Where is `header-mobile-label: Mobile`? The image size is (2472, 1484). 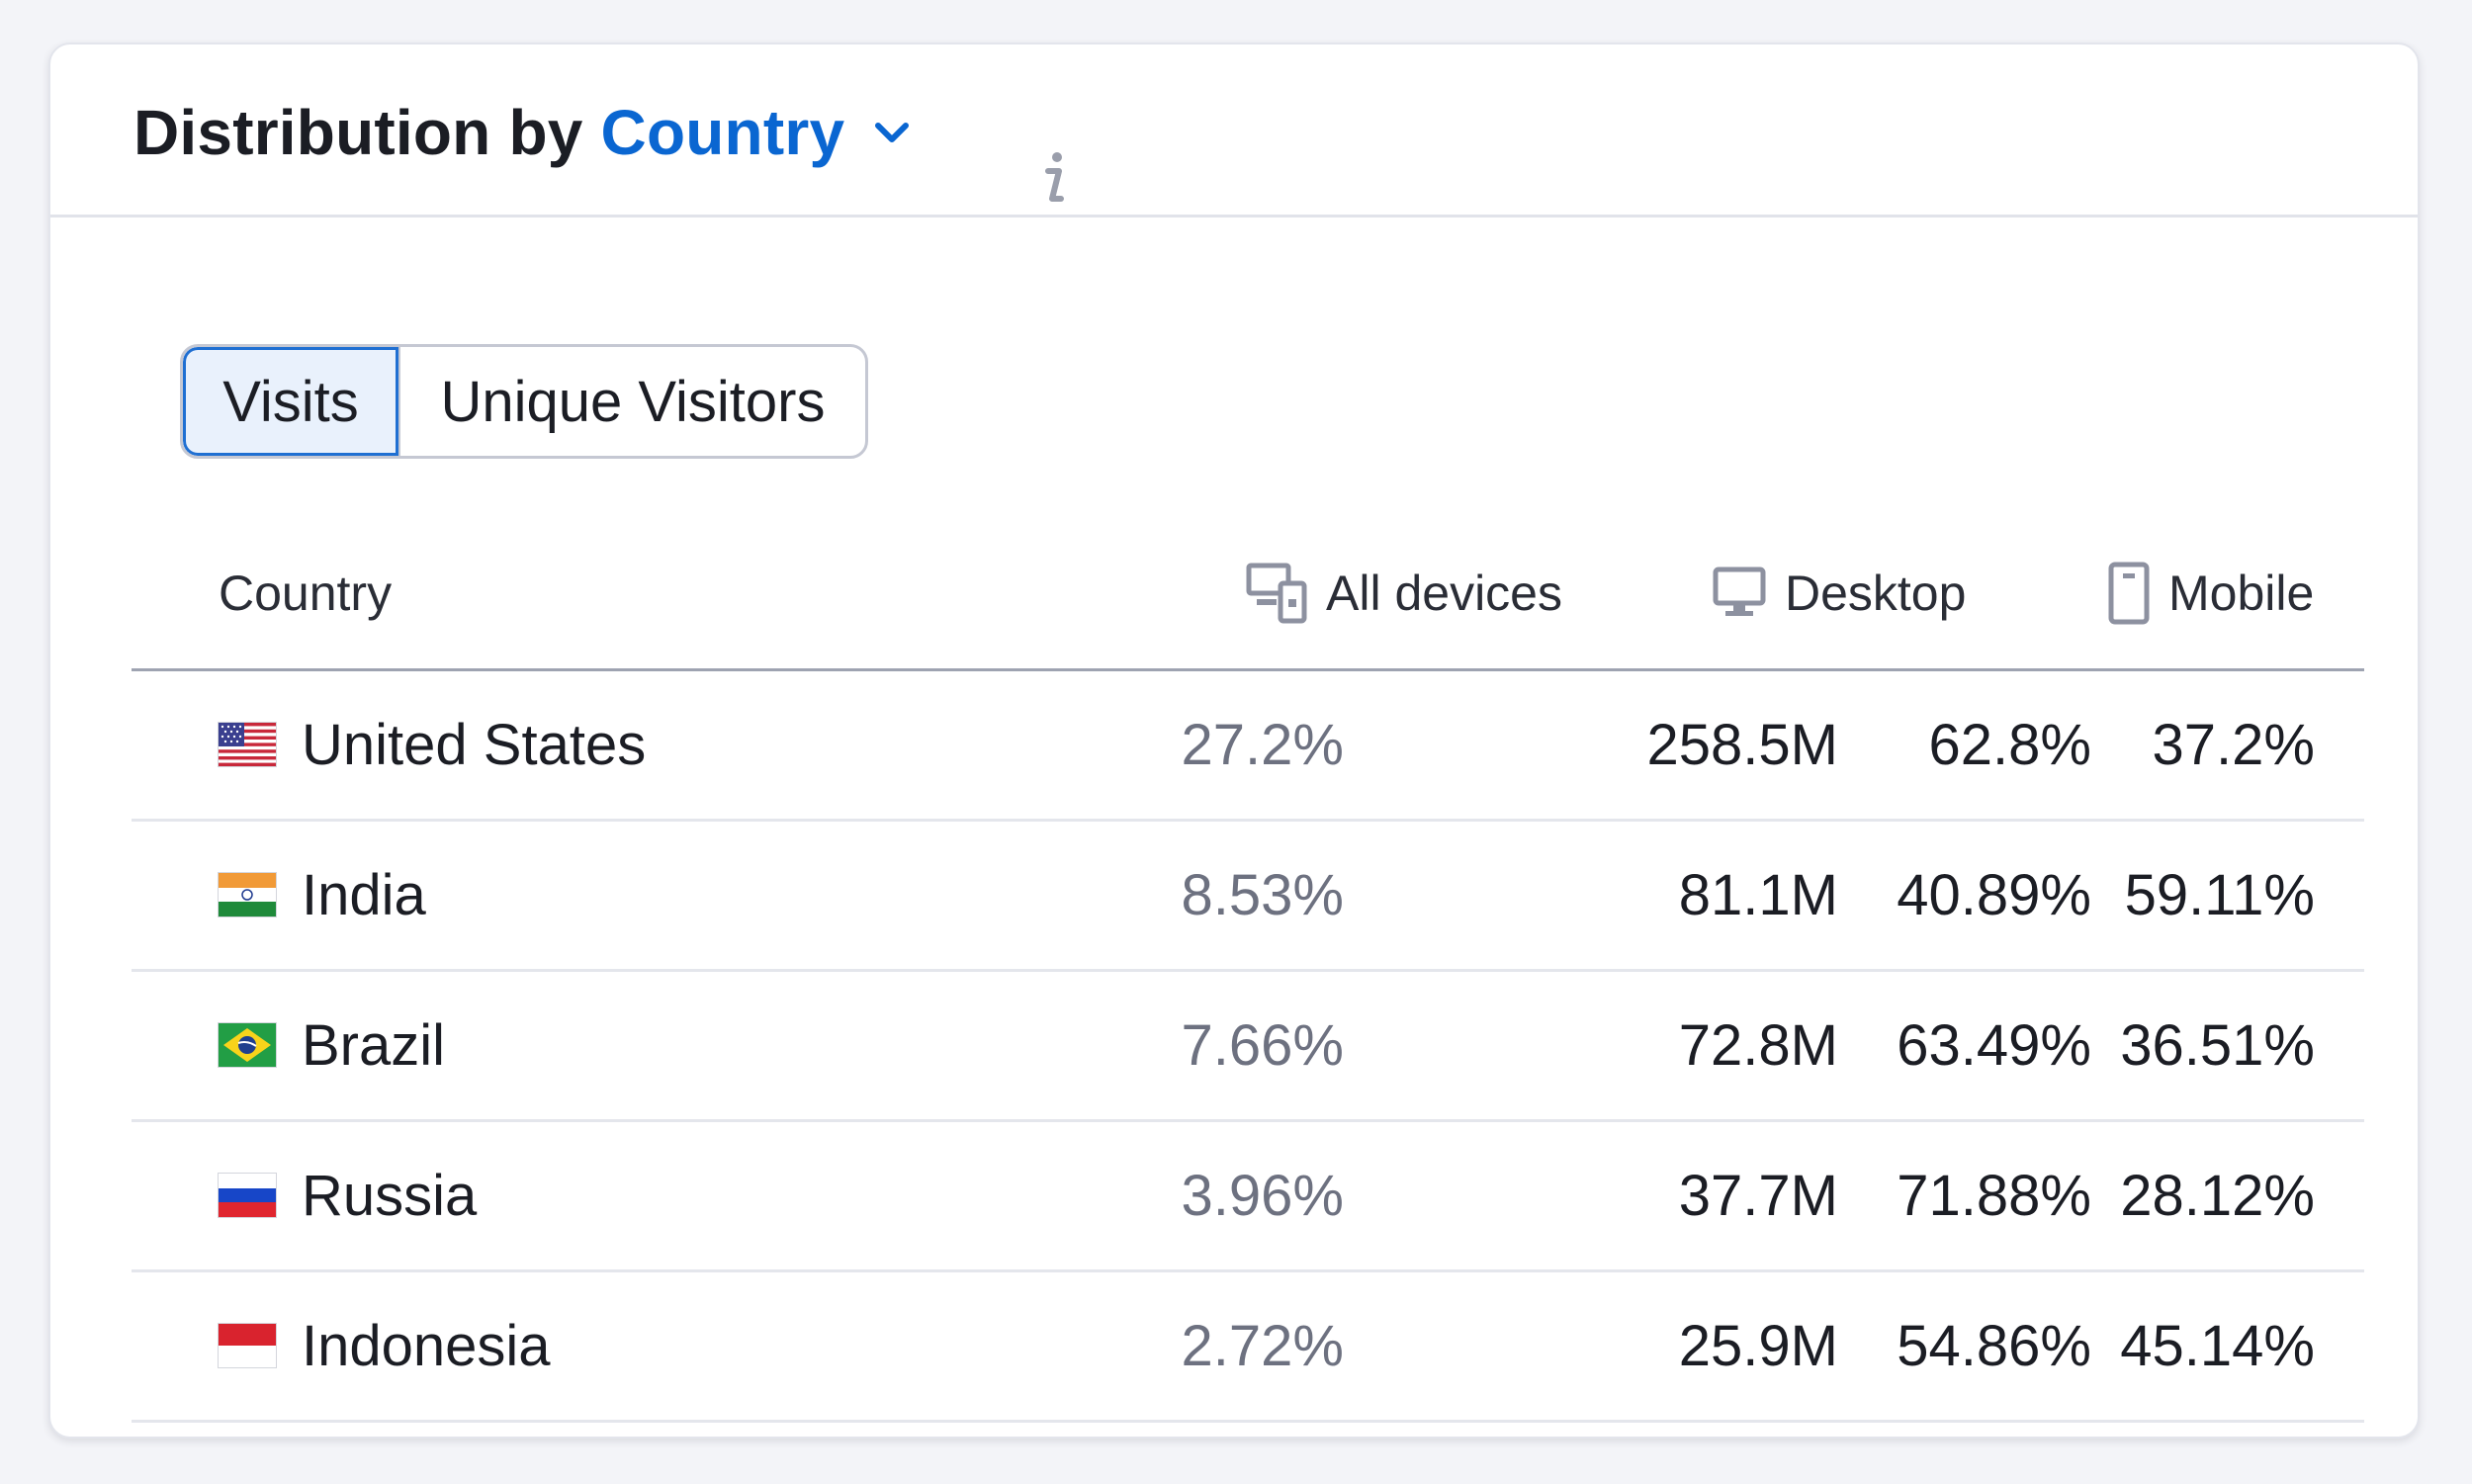 header-mobile-label: Mobile is located at coordinates (2241, 593).